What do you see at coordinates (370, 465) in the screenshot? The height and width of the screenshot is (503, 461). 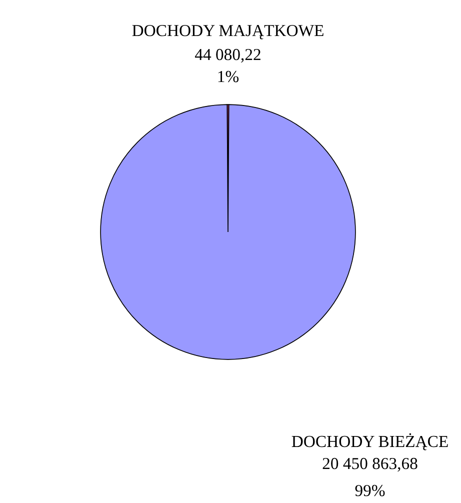 I see `data-label: 20 450 863,68` at bounding box center [370, 465].